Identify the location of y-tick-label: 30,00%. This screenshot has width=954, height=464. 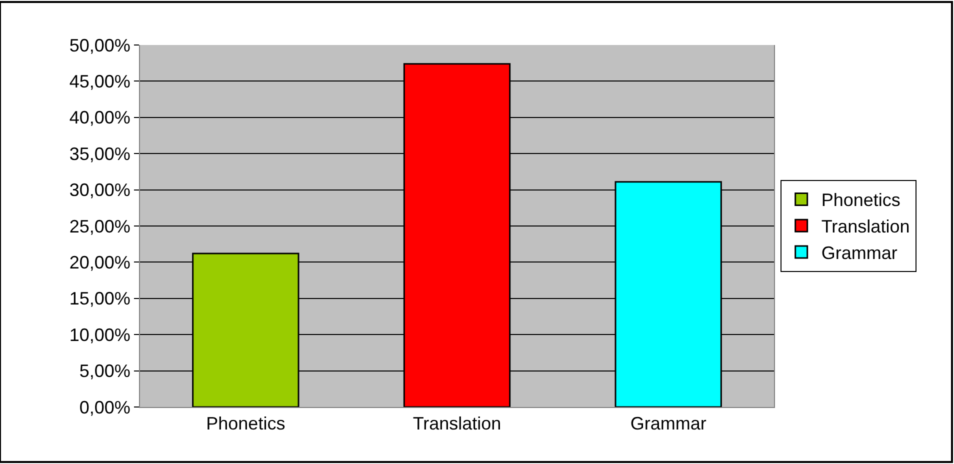
(99, 190).